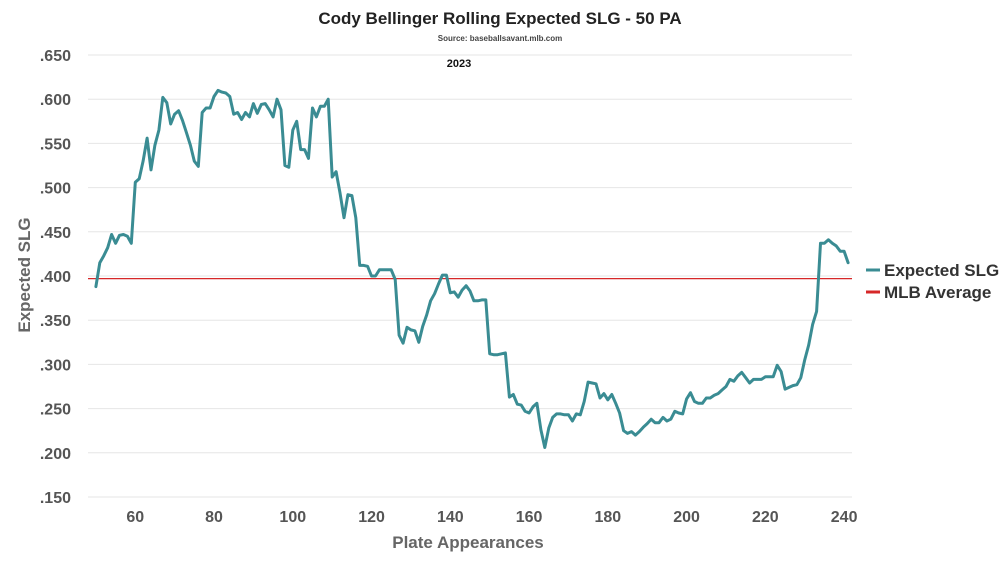 This screenshot has height=568, width=1000. Describe the element at coordinates (932, 281) in the screenshot. I see `legend: Expected SLG MLB Average` at that location.